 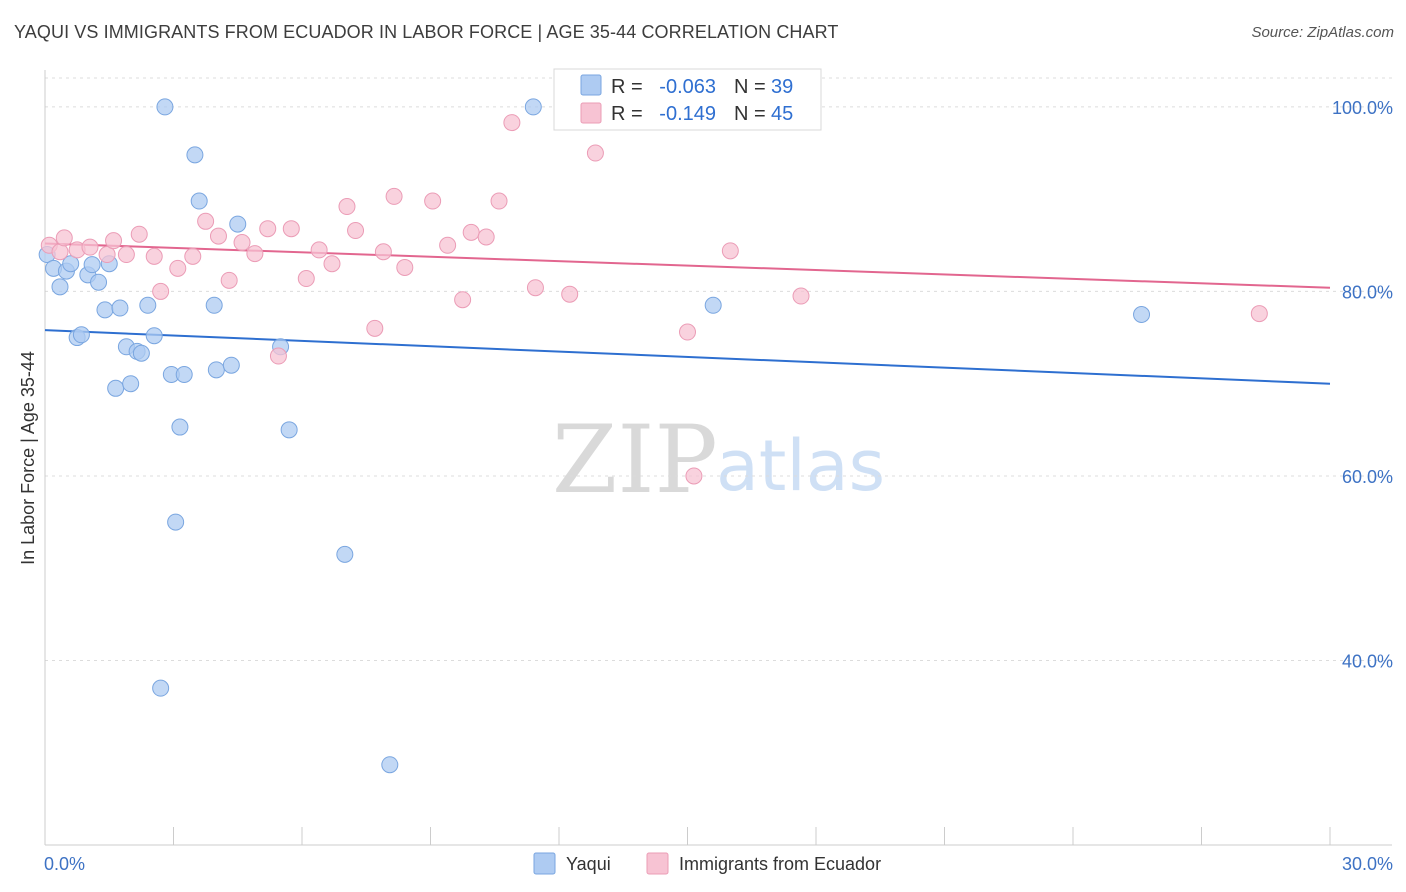 I want to click on bottom-legend-label-ecuador: Immigrants from Ecuador, so click(x=780, y=864).